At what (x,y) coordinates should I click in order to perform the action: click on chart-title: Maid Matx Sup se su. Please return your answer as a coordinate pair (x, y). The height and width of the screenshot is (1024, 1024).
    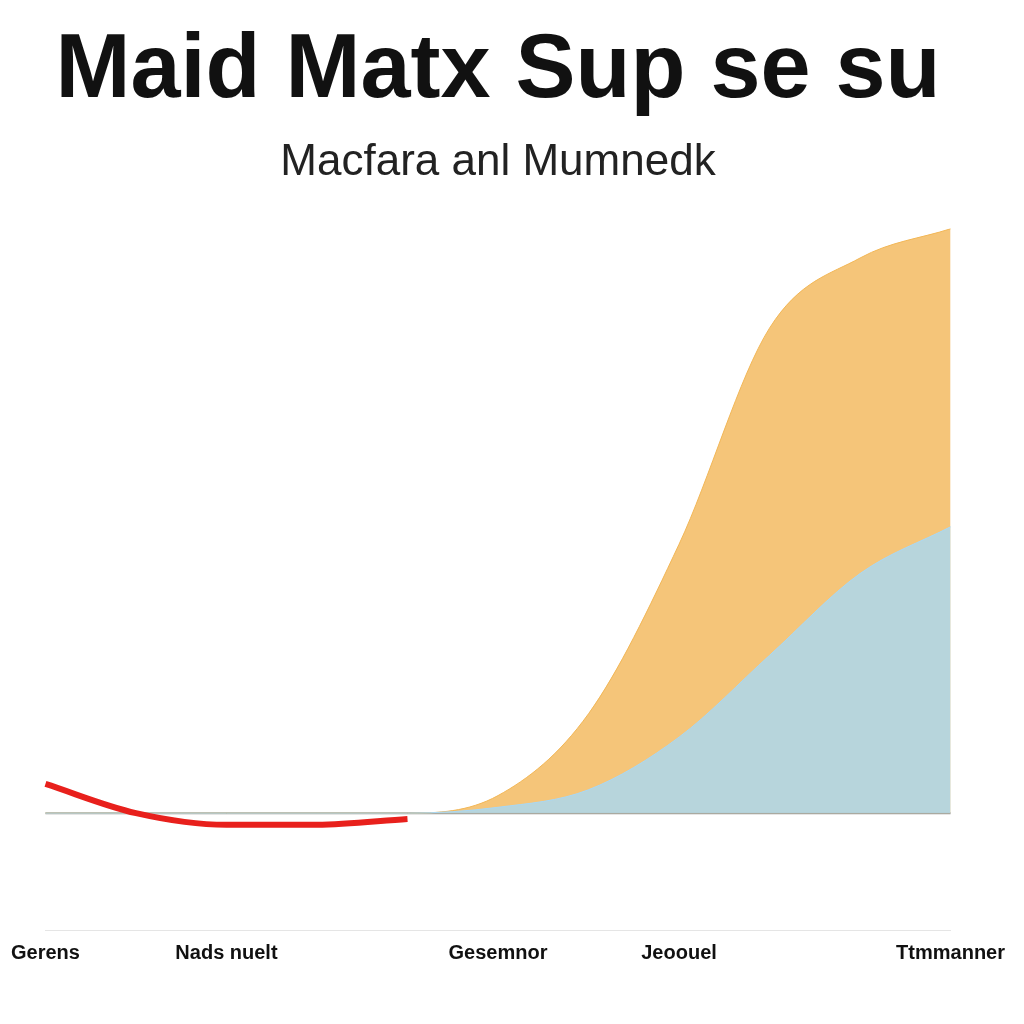
    Looking at the image, I should click on (498, 65).